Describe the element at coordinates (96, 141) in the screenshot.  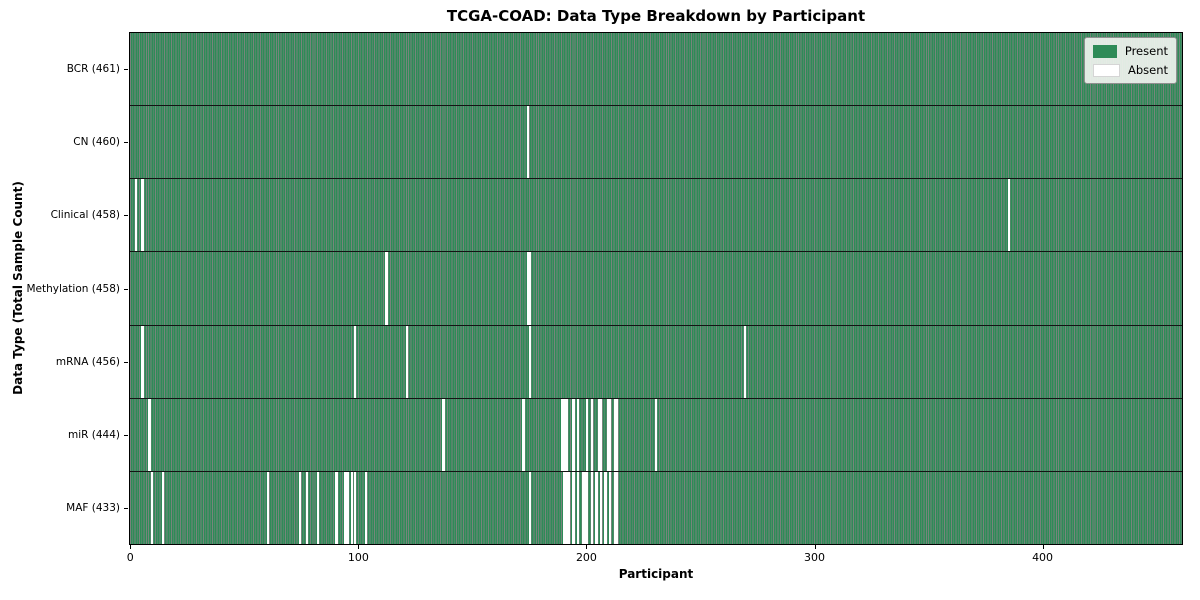
I see `y-tick-label-CN: CN (460)` at that location.